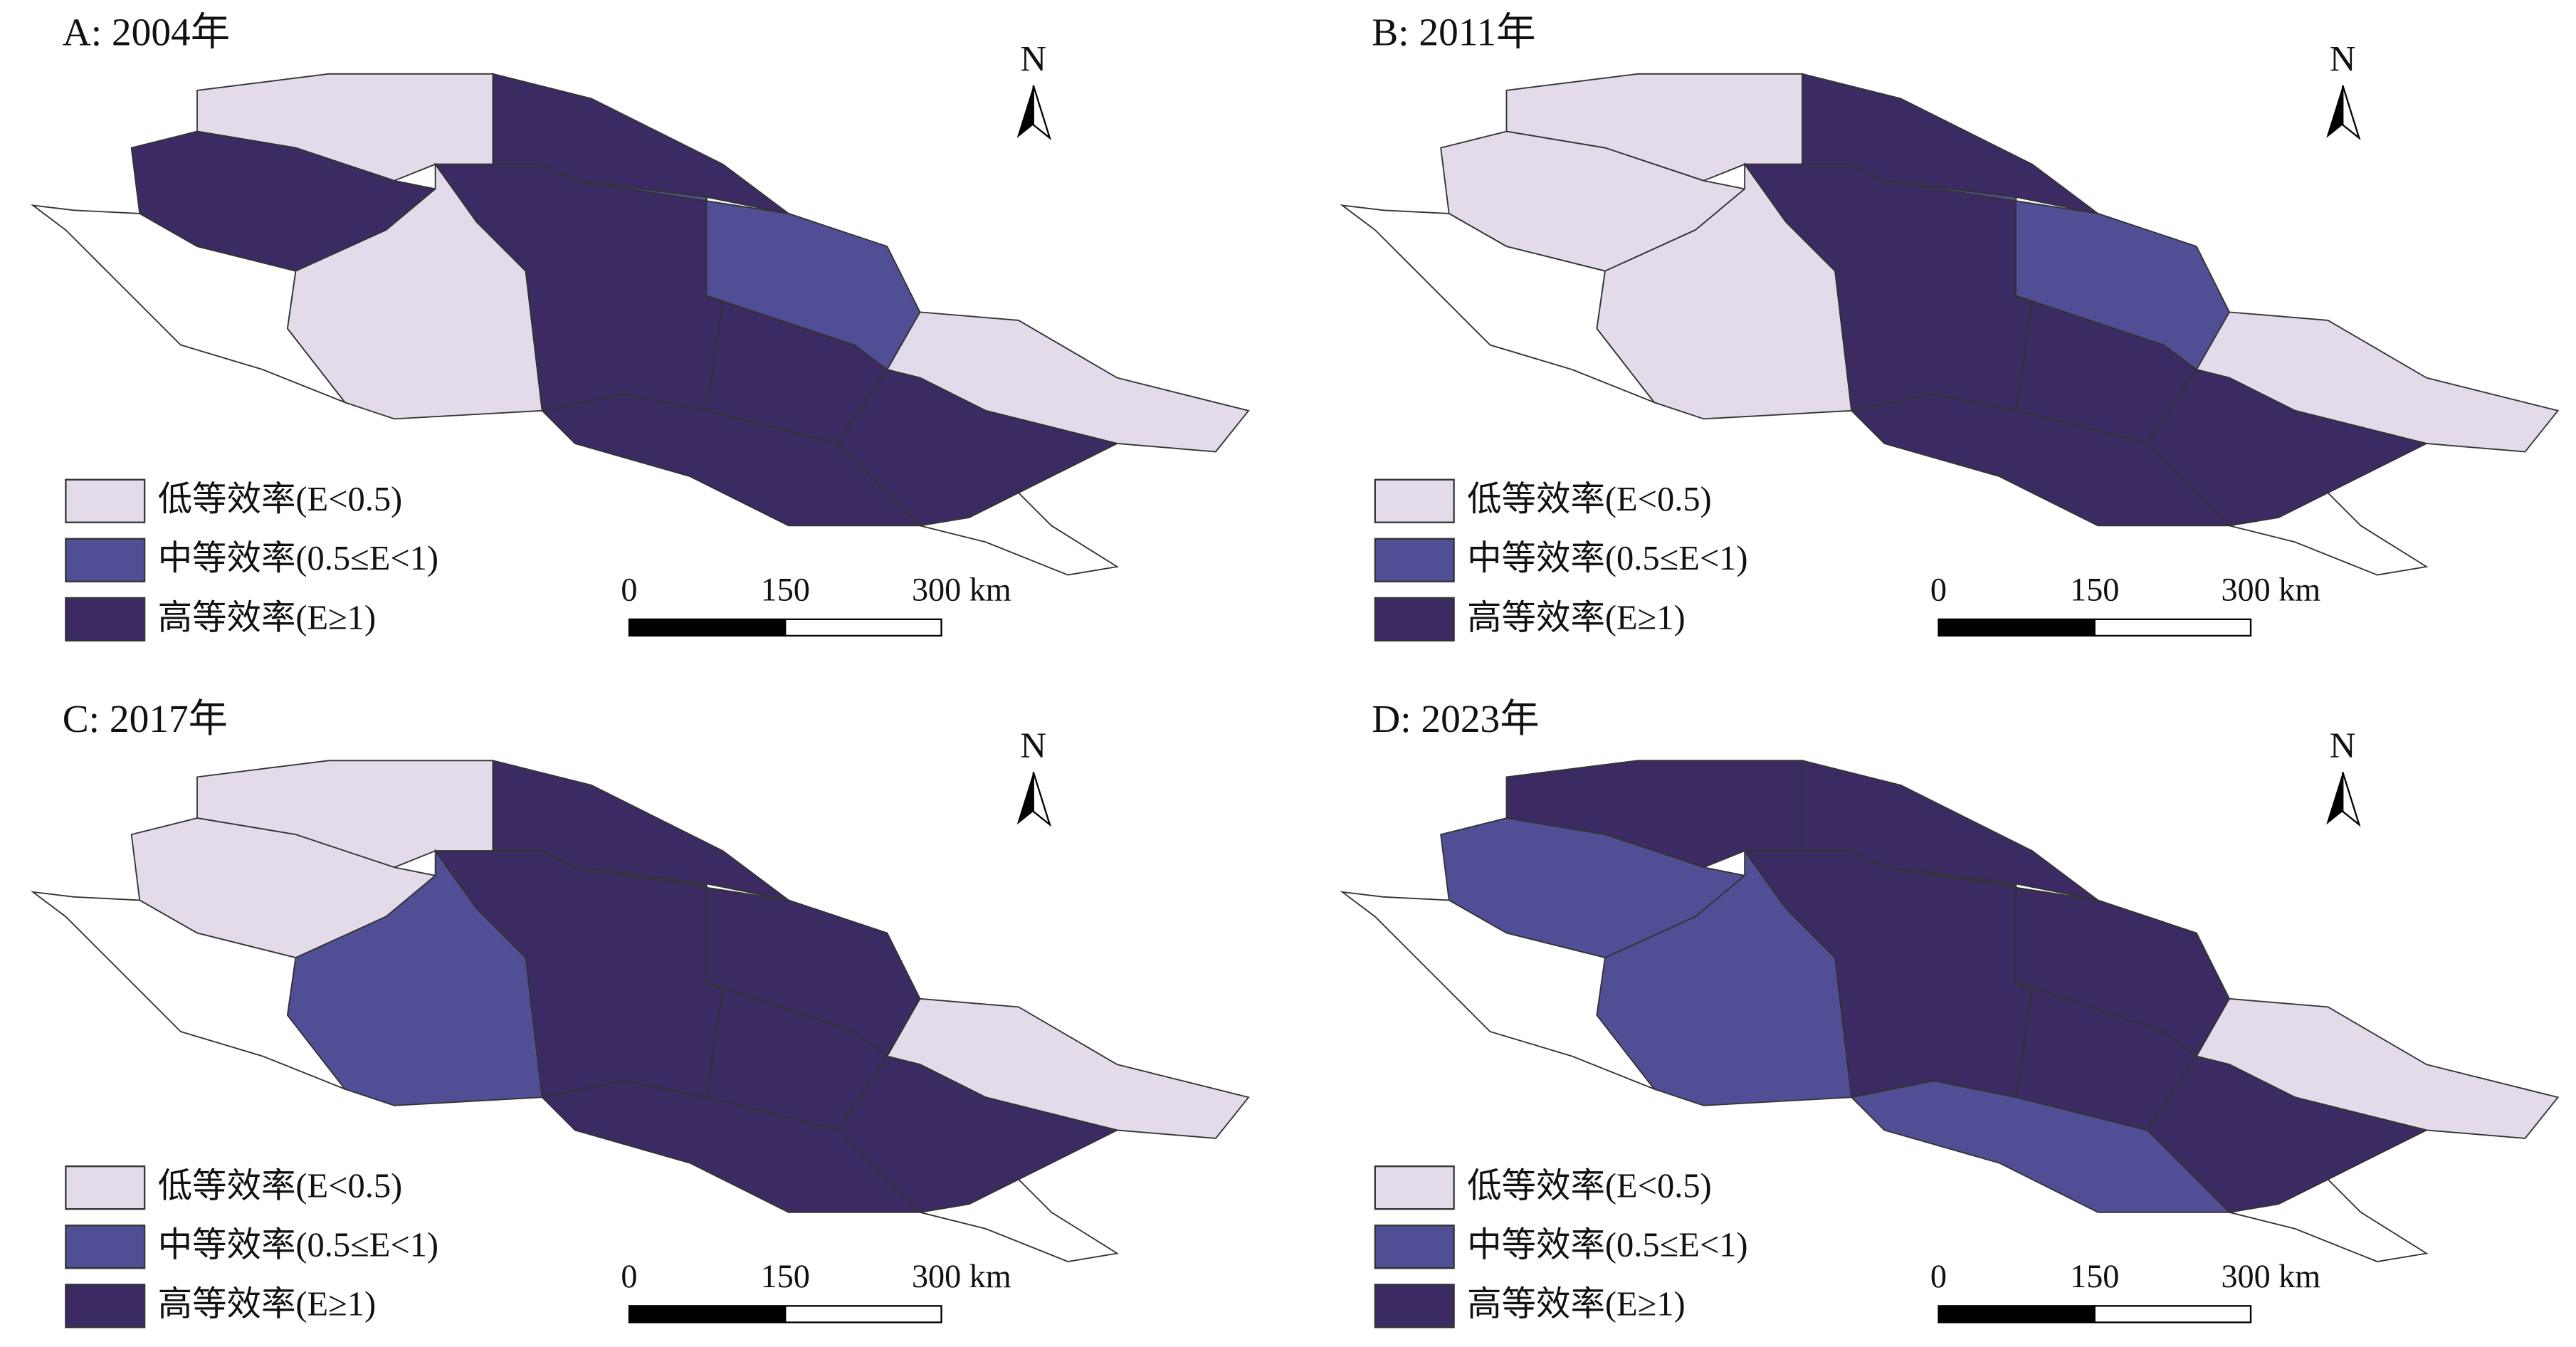 The height and width of the screenshot is (1347, 2576). What do you see at coordinates (146, 32) in the screenshot?
I see `panel-title: A: 2004年` at bounding box center [146, 32].